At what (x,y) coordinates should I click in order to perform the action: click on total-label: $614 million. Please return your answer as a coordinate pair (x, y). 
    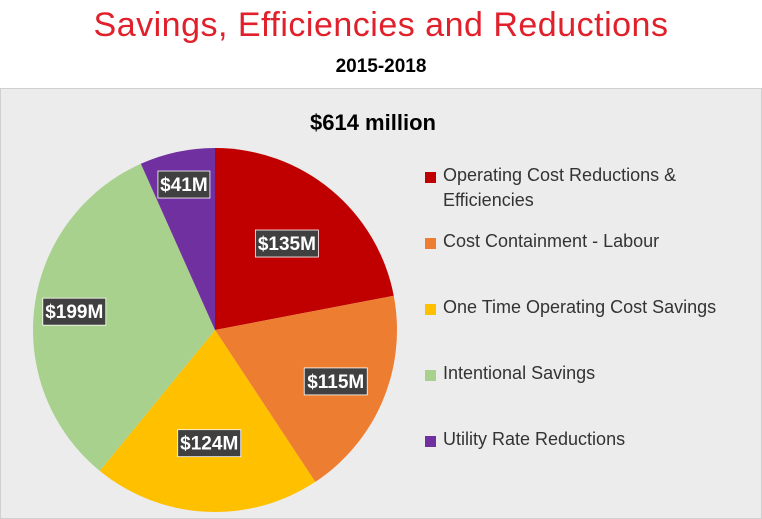
    Looking at the image, I should click on (373, 122).